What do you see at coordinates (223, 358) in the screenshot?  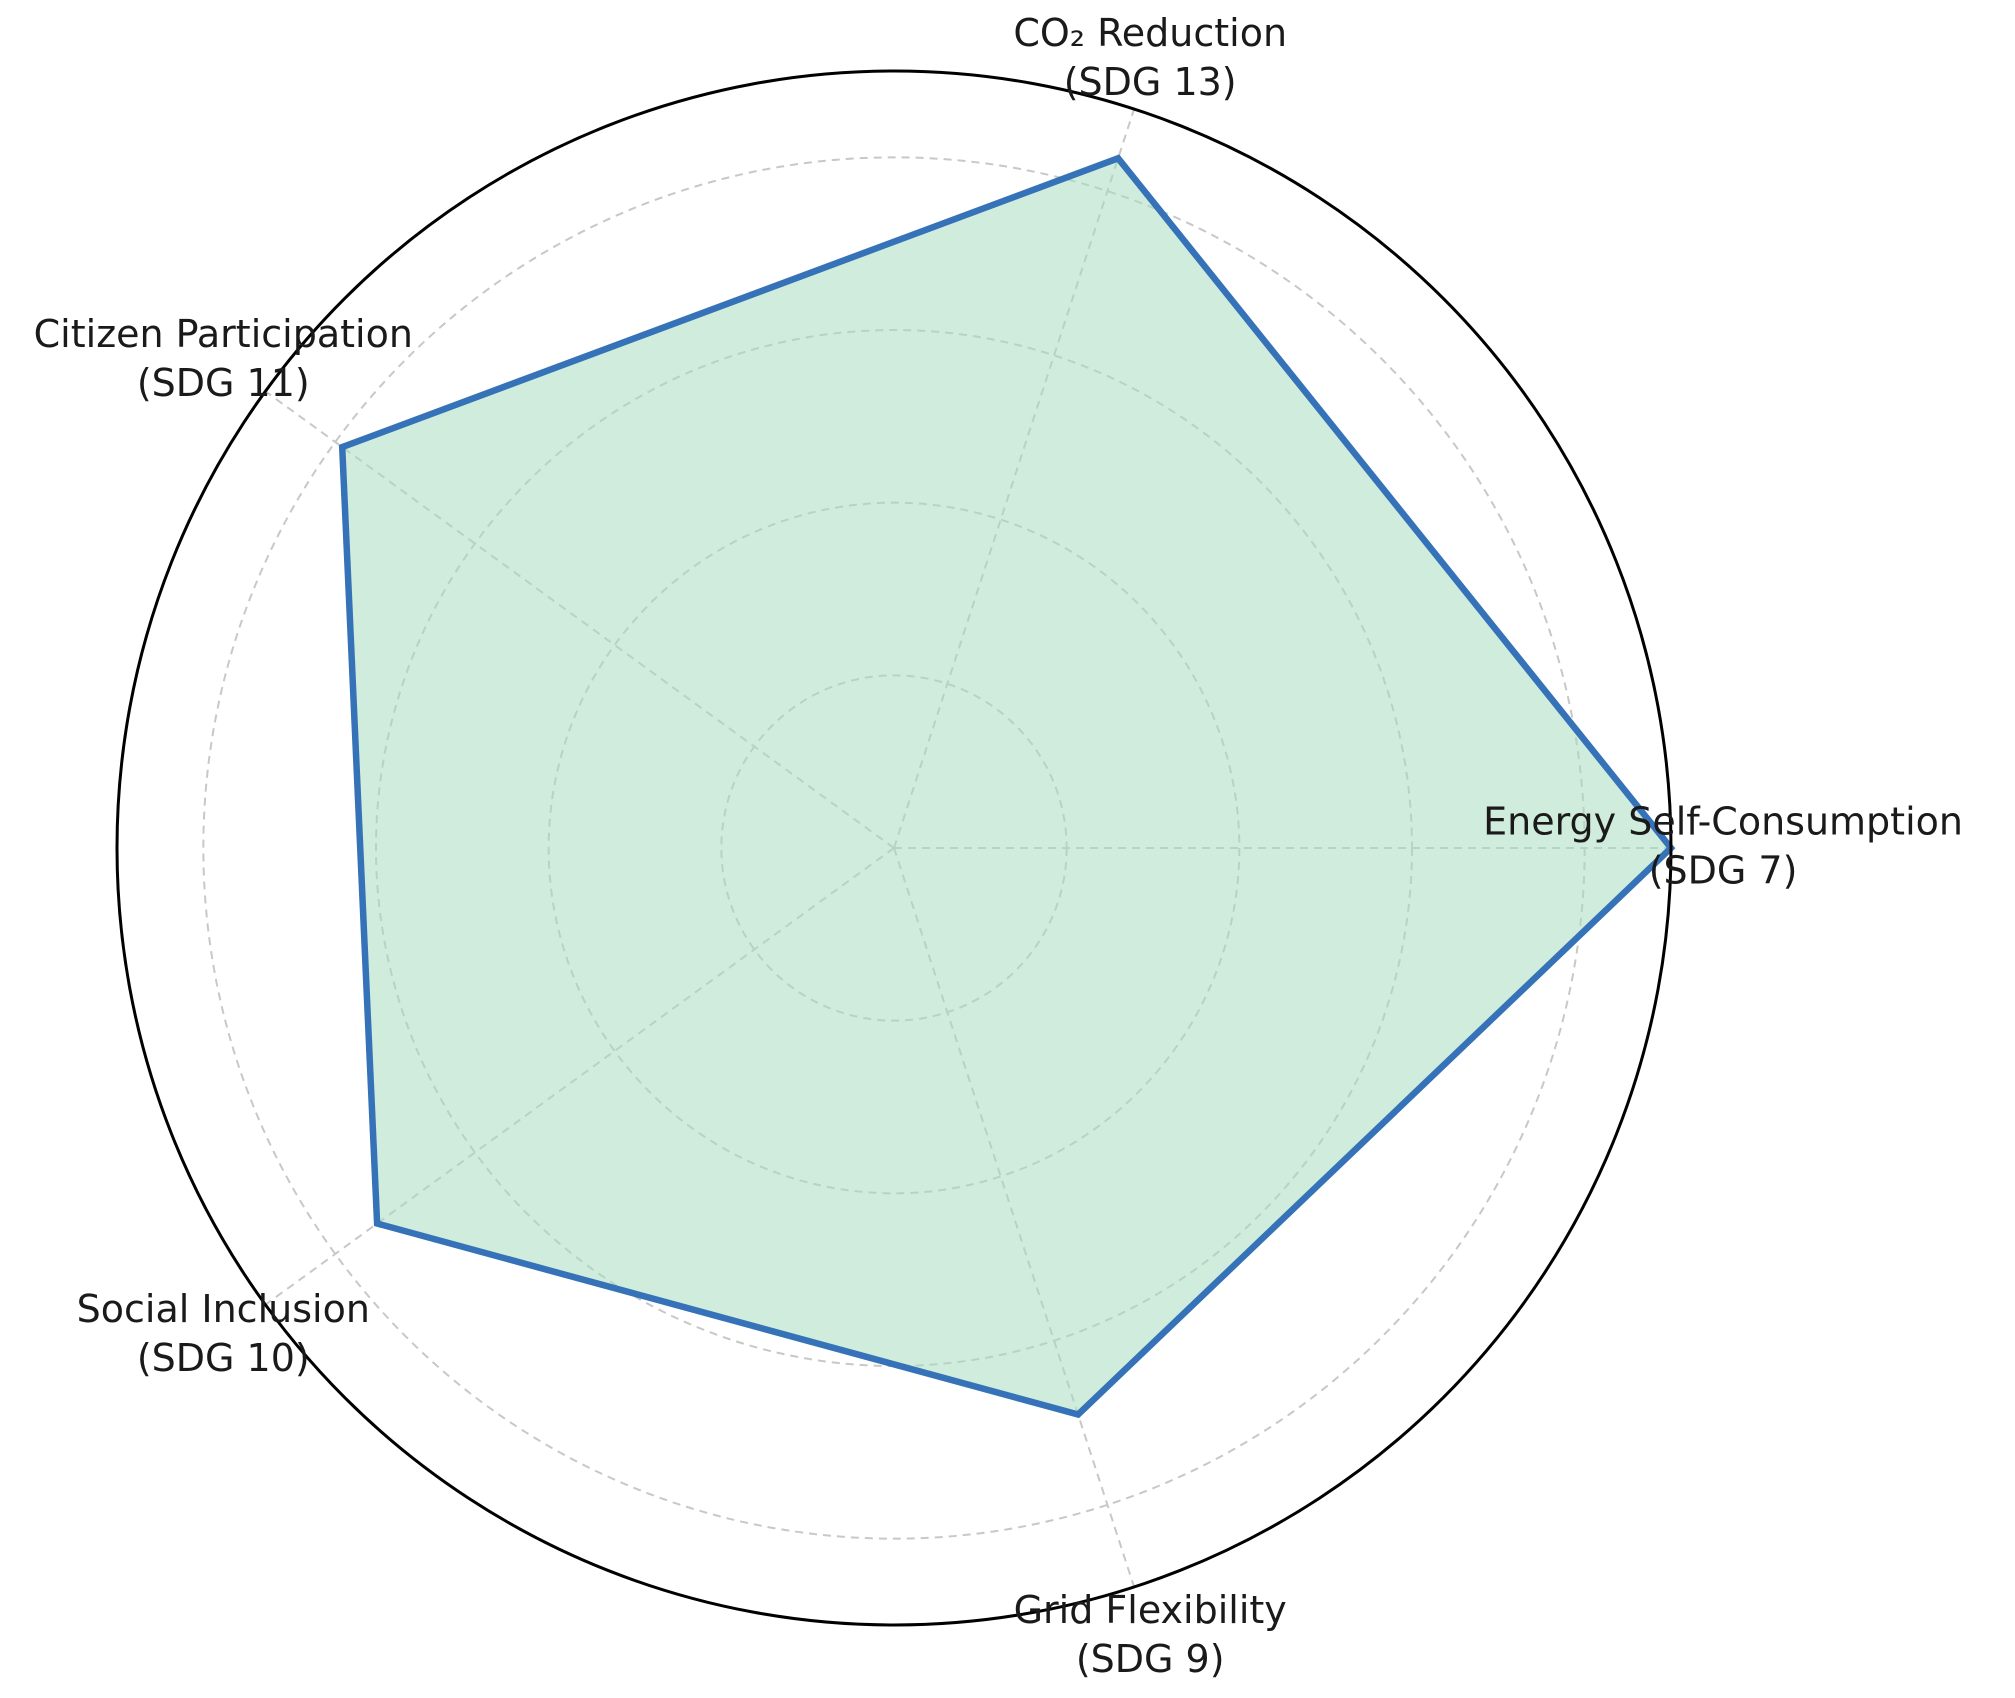 I see `axis-label: Citizen Participation (SDG 11)` at bounding box center [223, 358].